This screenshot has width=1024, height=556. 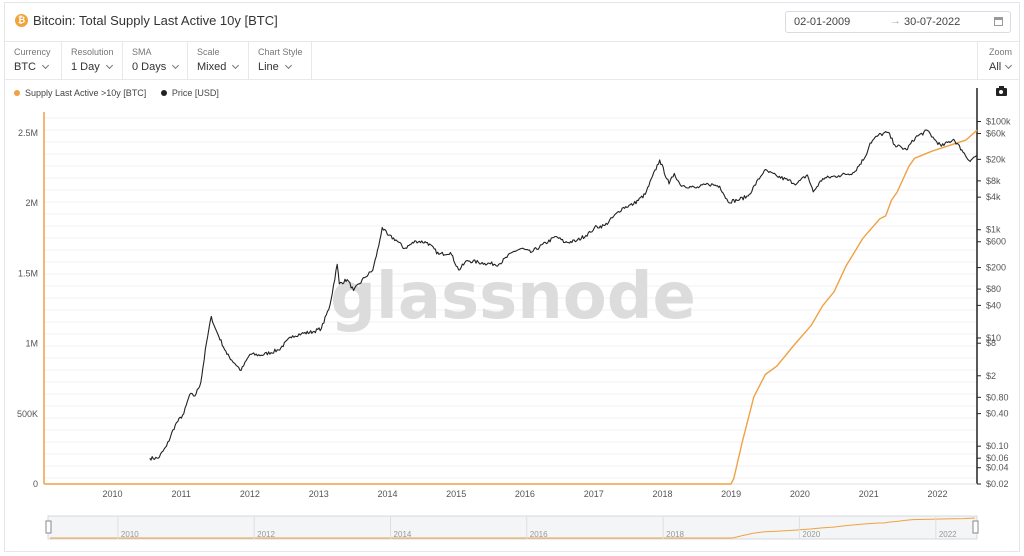 What do you see at coordinates (993, 305) in the screenshot?
I see `y-right-tick-label: $40` at bounding box center [993, 305].